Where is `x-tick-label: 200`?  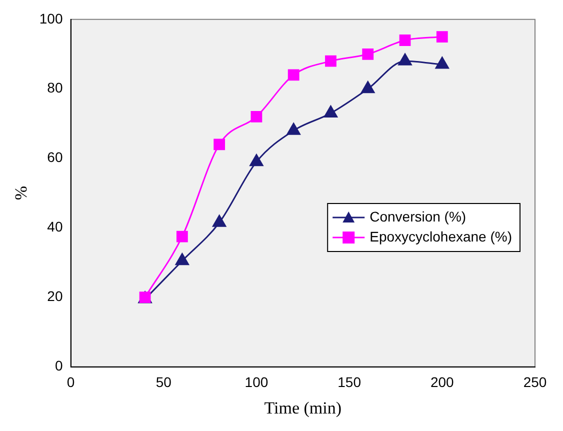 x-tick-label: 200 is located at coordinates (442, 382).